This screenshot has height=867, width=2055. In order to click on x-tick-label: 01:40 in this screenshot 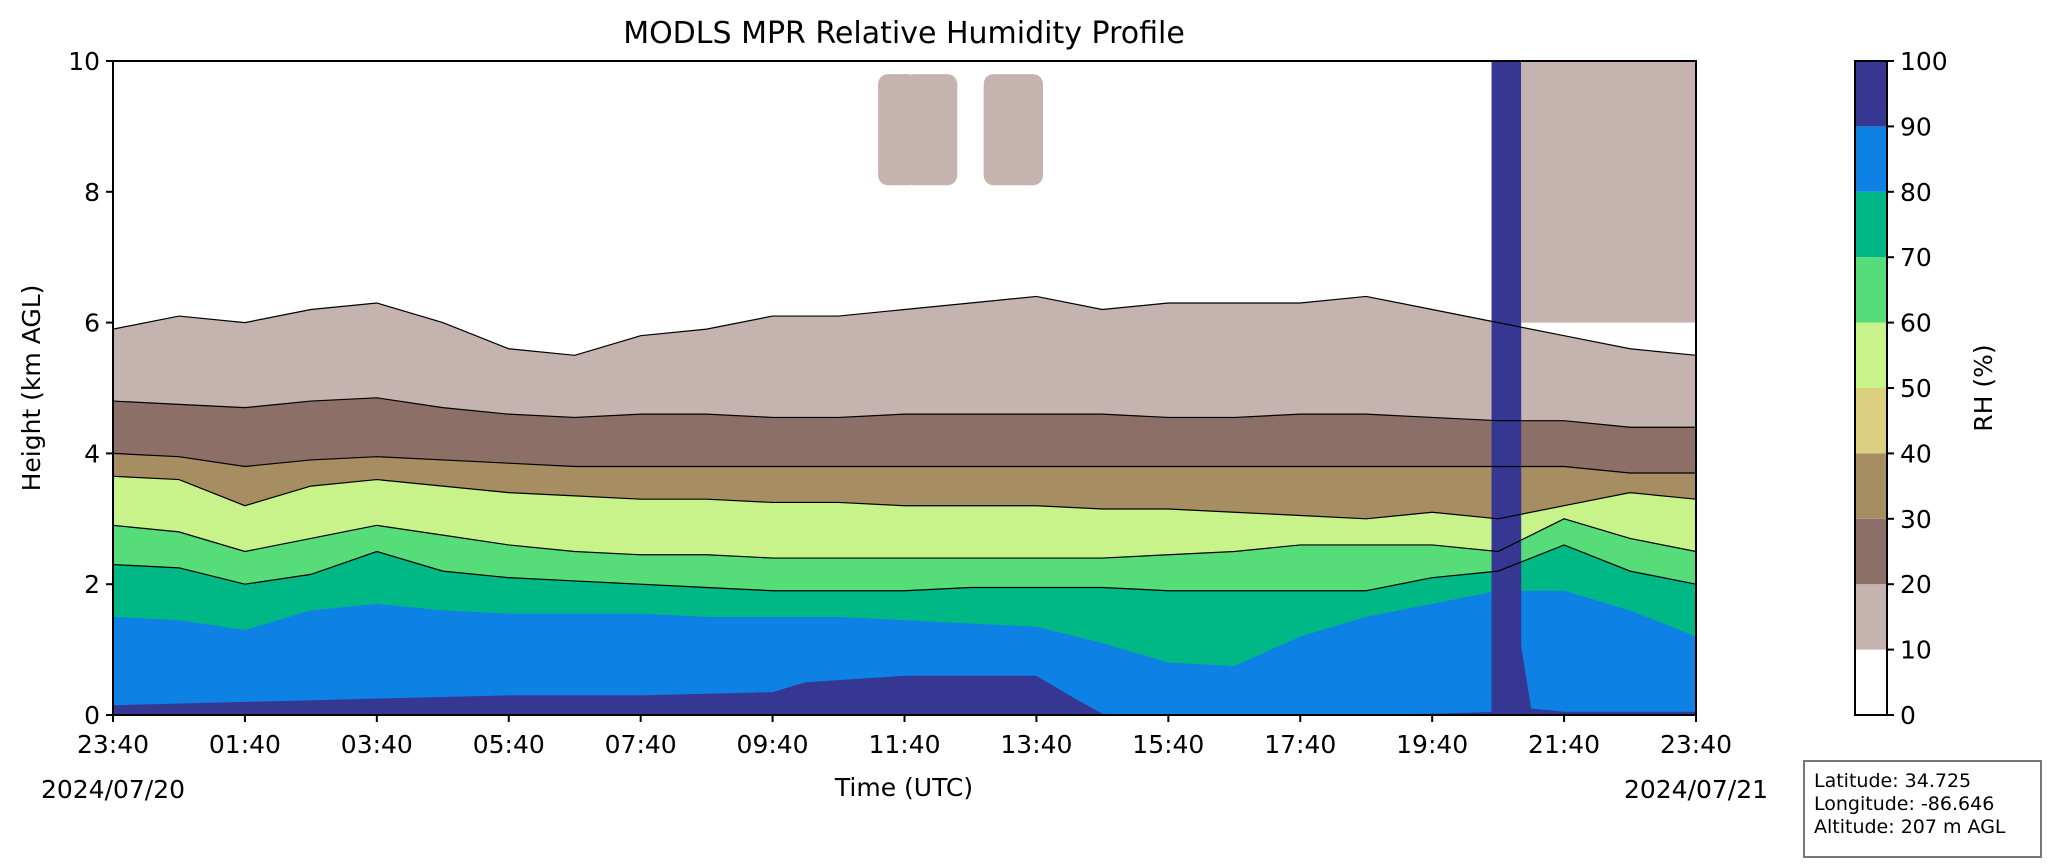, I will do `click(245, 744)`.